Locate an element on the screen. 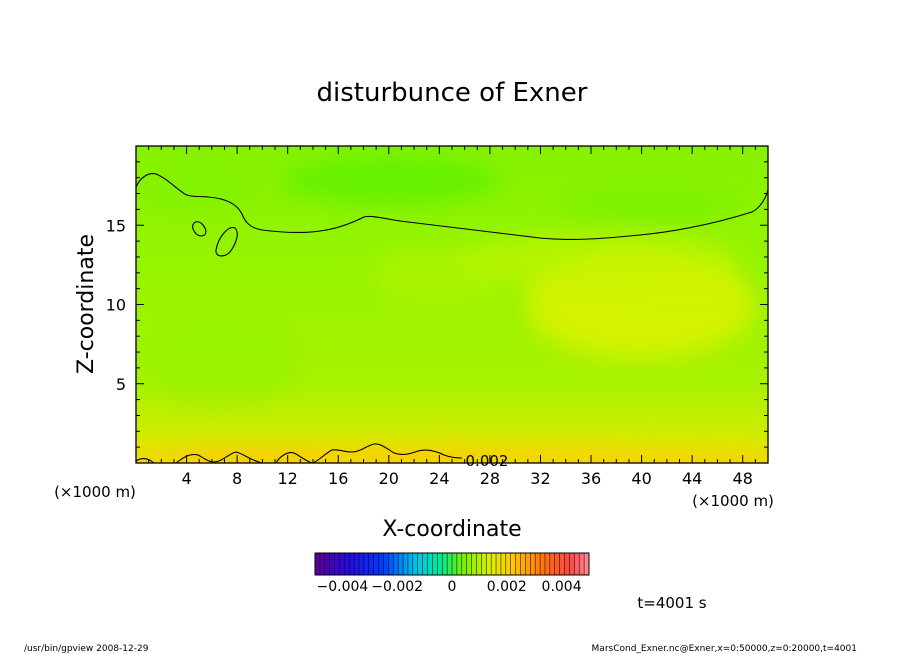 The height and width of the screenshot is (654, 904). colorbar-tick-label: 0.004 is located at coordinates (562, 587).